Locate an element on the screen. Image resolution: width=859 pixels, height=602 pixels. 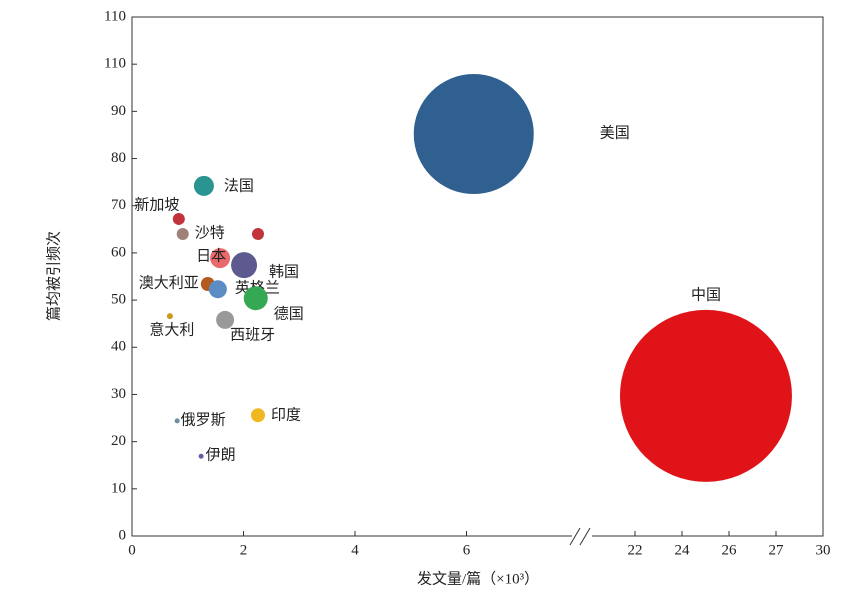
x-tick-label: 4 is located at coordinates (355, 550).